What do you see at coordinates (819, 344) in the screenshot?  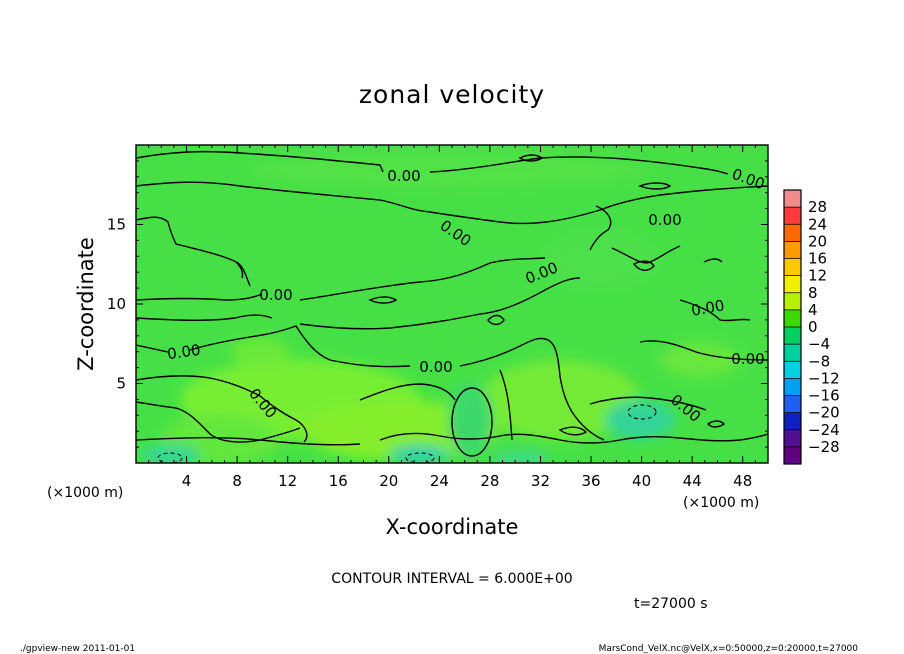 I see `colorbar-label: −4` at bounding box center [819, 344].